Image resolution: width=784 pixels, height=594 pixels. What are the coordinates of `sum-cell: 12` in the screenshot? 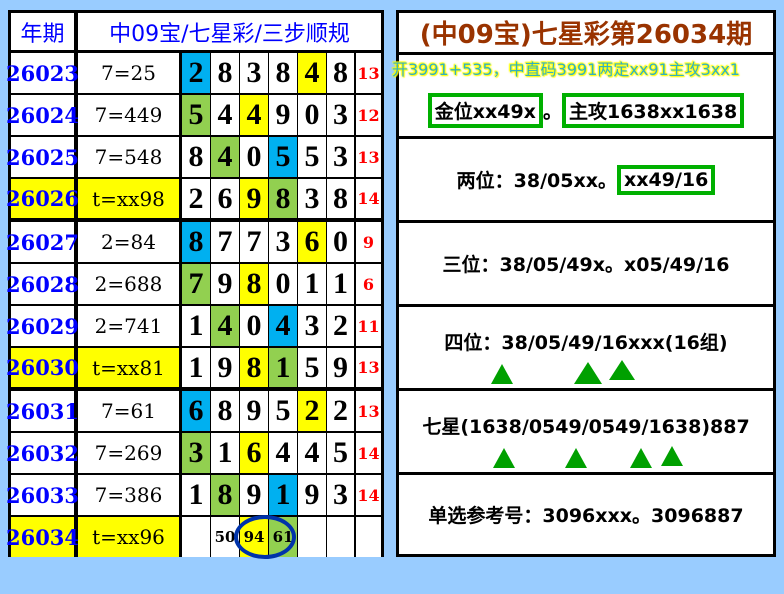 It's located at (368, 115).